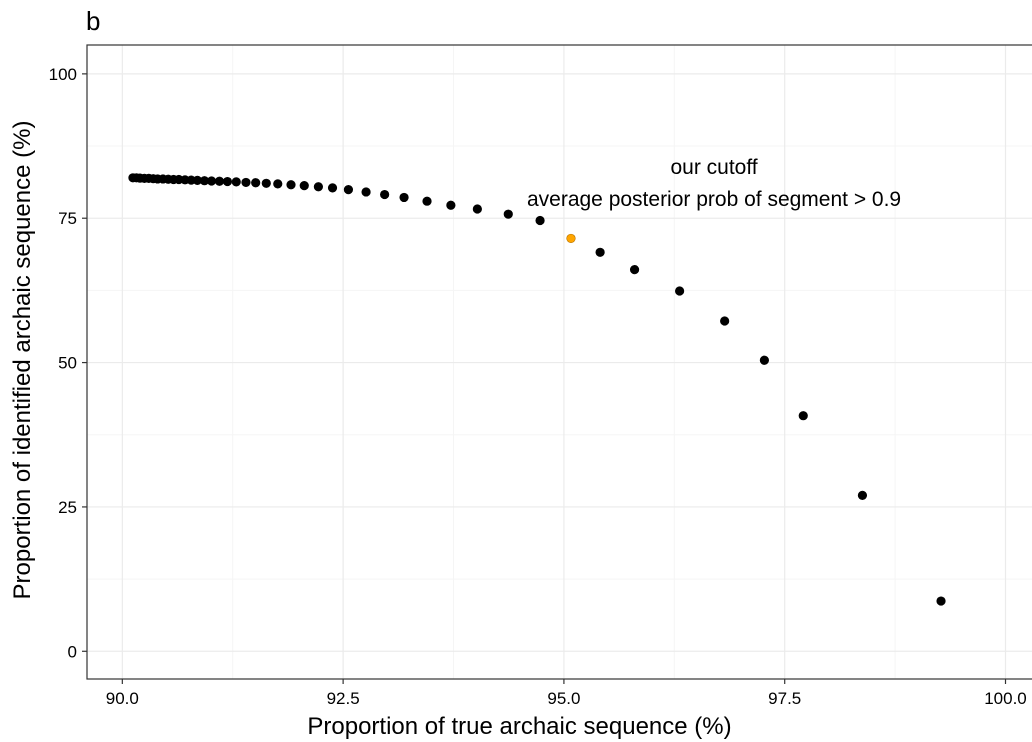  Describe the element at coordinates (67, 507) in the screenshot. I see `y-tick-label: 25` at that location.